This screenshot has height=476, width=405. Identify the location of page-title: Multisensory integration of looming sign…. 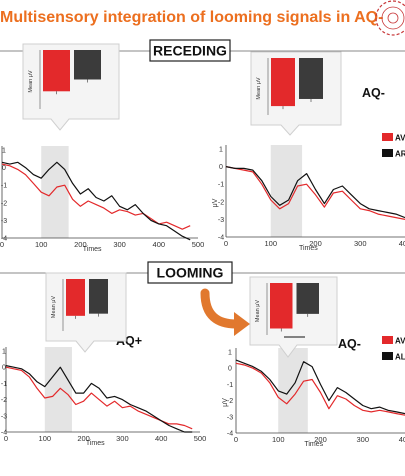
(192, 17).